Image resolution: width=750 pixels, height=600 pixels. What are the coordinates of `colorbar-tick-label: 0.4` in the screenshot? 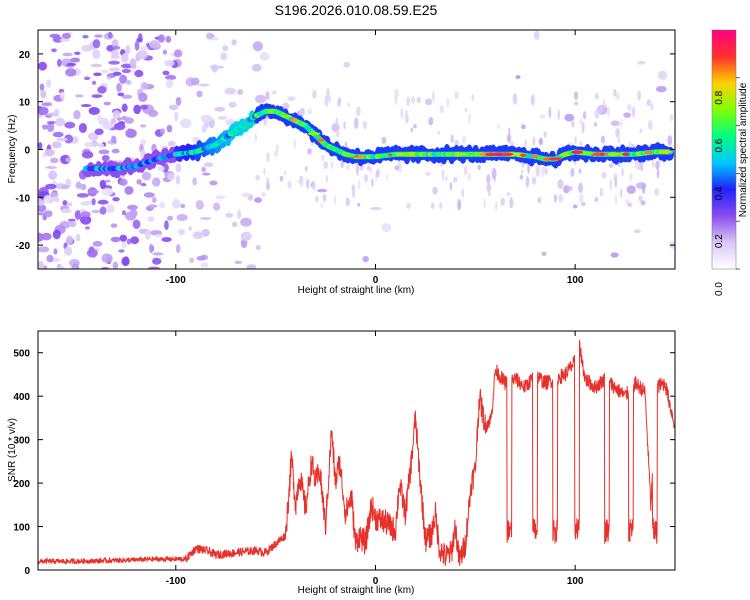 It's located at (719, 193).